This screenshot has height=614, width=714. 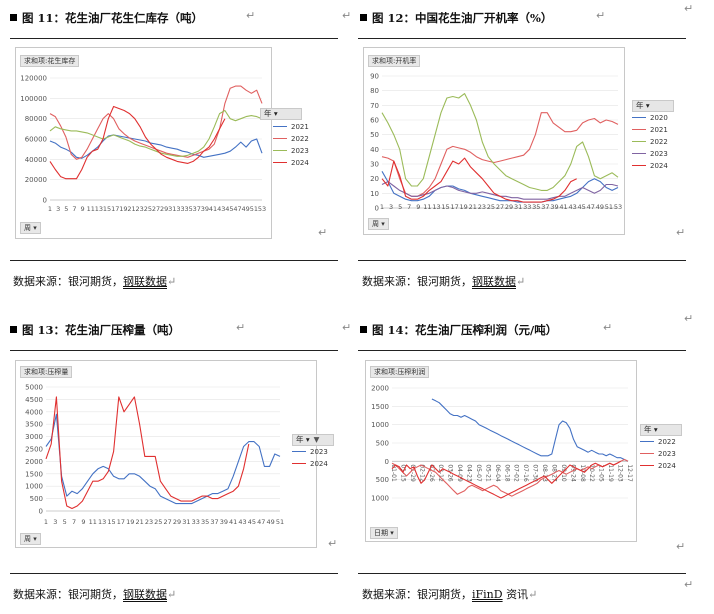 I want to click on x-tick-label: 01-15, so click(x=402, y=473).